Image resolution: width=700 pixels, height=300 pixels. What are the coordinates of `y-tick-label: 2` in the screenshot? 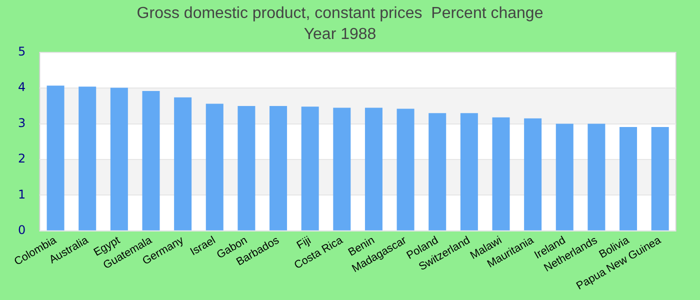 It's located at (22, 159).